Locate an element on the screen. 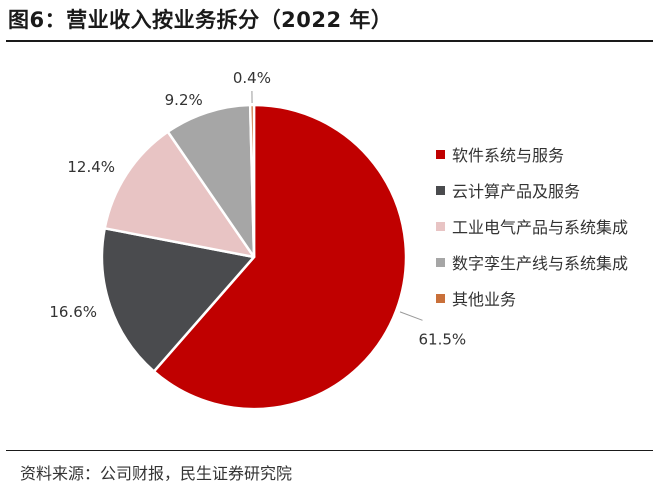  legend-item-5: 其他业务 is located at coordinates (532, 298).